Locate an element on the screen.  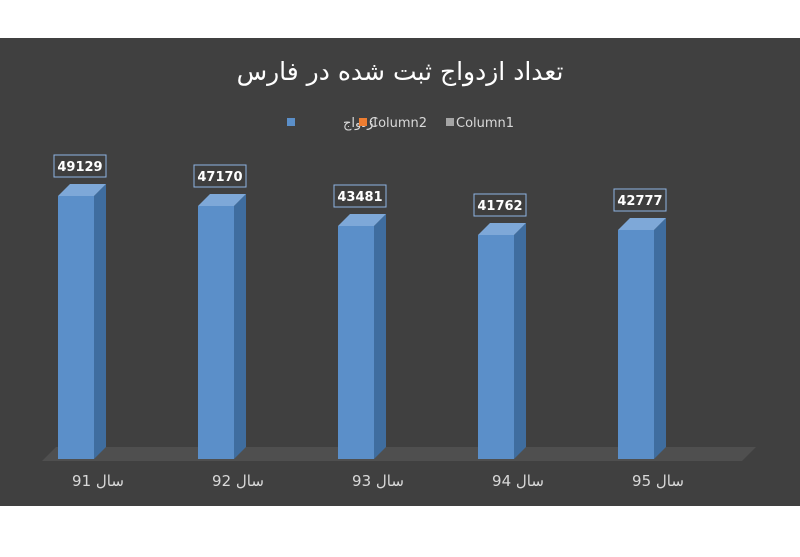
legend-label-column2: Column2 is located at coordinates (398, 123).